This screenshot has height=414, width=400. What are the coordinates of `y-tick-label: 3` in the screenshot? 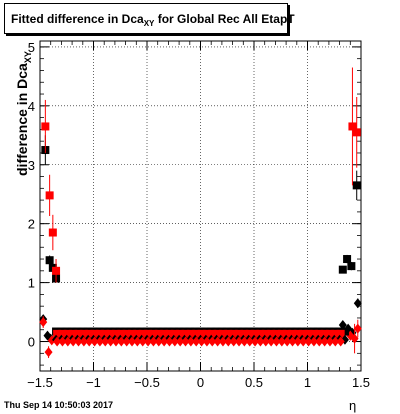 It's located at (31, 165).